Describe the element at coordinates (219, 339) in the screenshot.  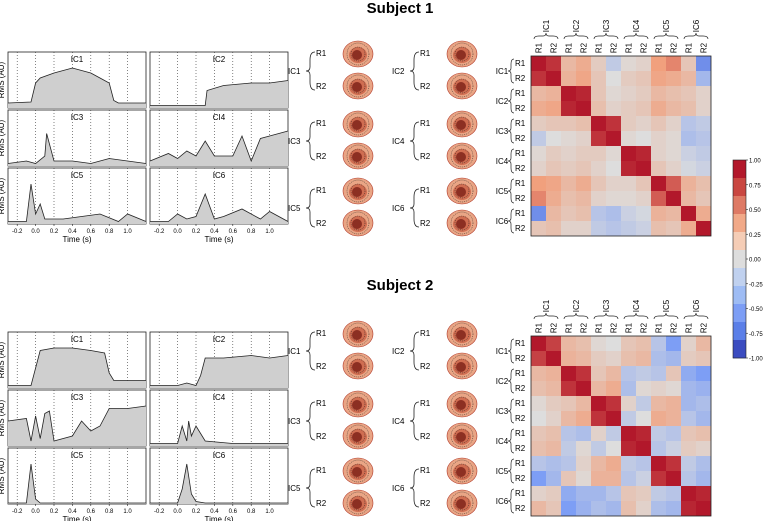
I see `timecourse-ic-label: IC2` at that location.